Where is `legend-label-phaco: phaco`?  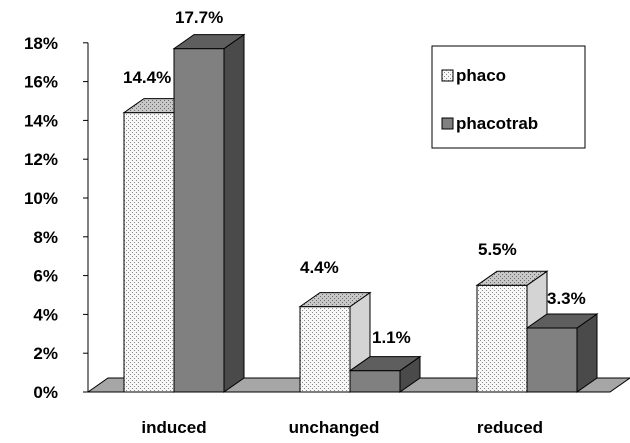 legend-label-phaco: phaco is located at coordinates (481, 75).